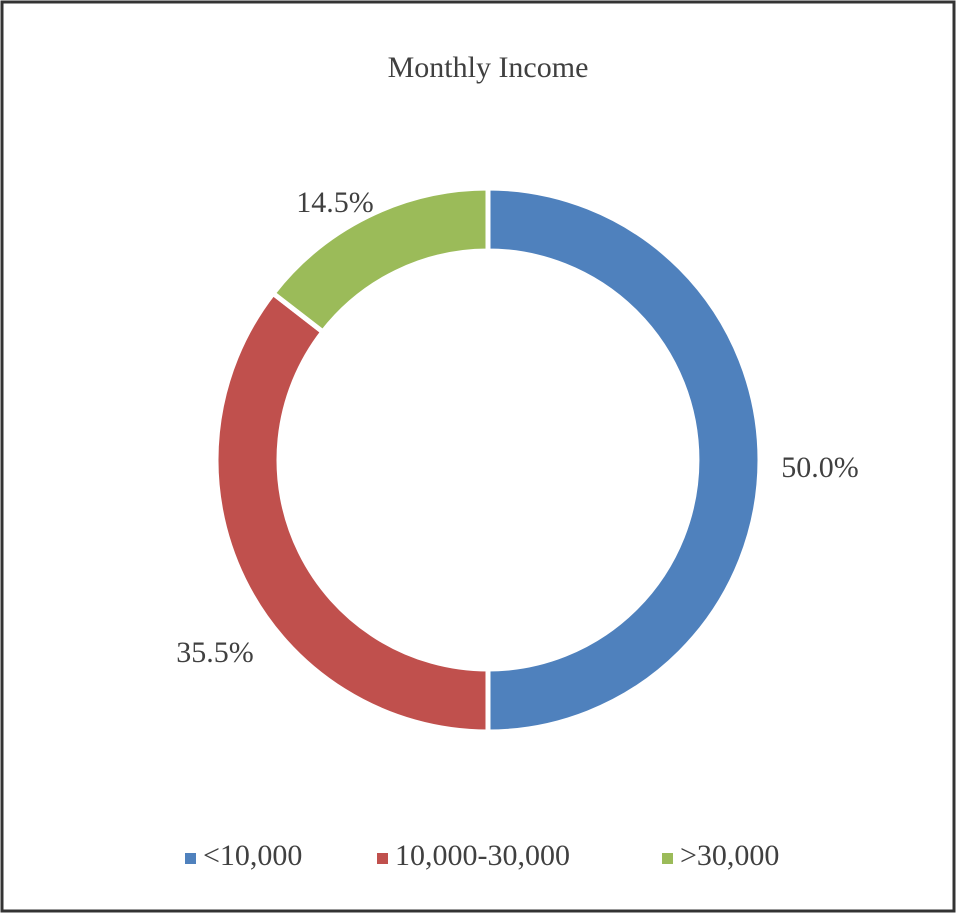 The width and height of the screenshot is (956, 913). Describe the element at coordinates (488, 67) in the screenshot. I see `chart-title: Monthly Income` at that location.